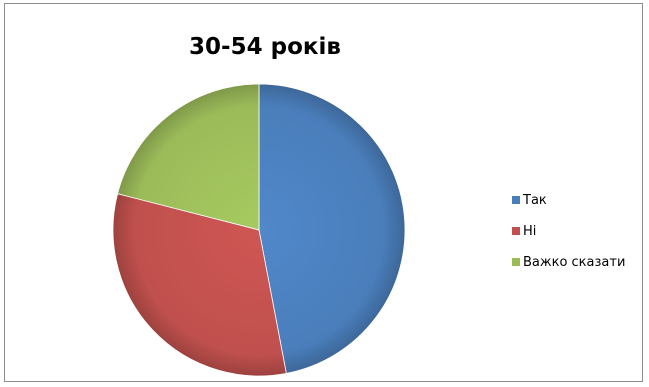  Describe the element at coordinates (568, 200) in the screenshot. I see `legend-item-tak: Так` at that location.